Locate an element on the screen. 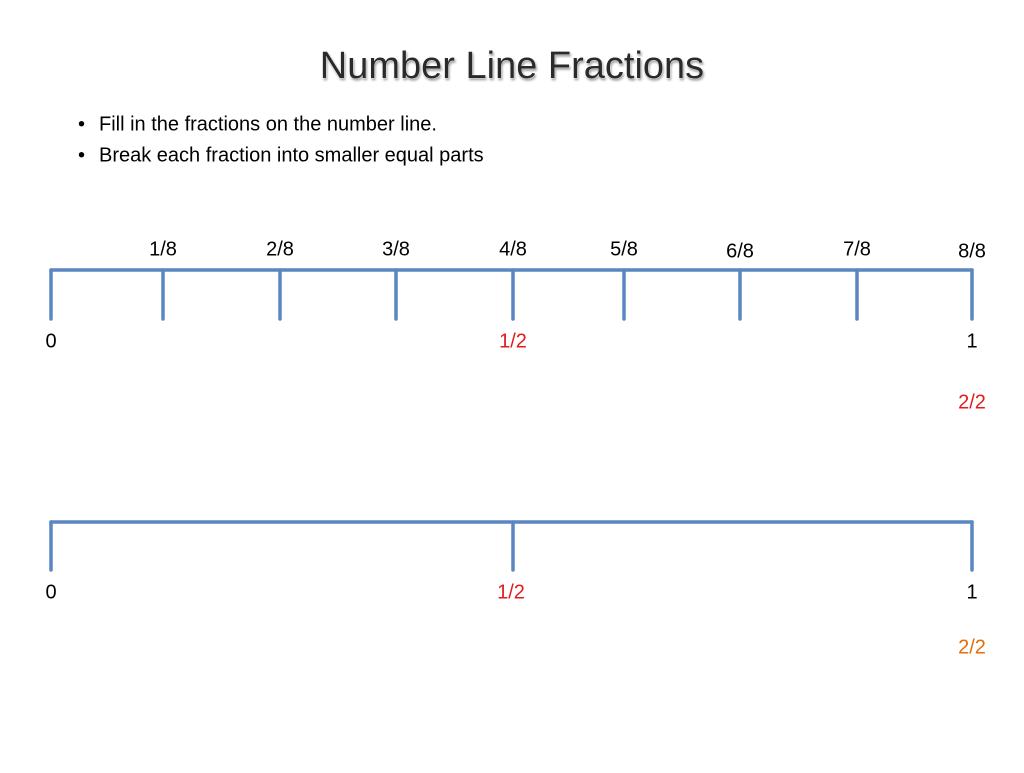  top-label: 6/8 is located at coordinates (740, 251).